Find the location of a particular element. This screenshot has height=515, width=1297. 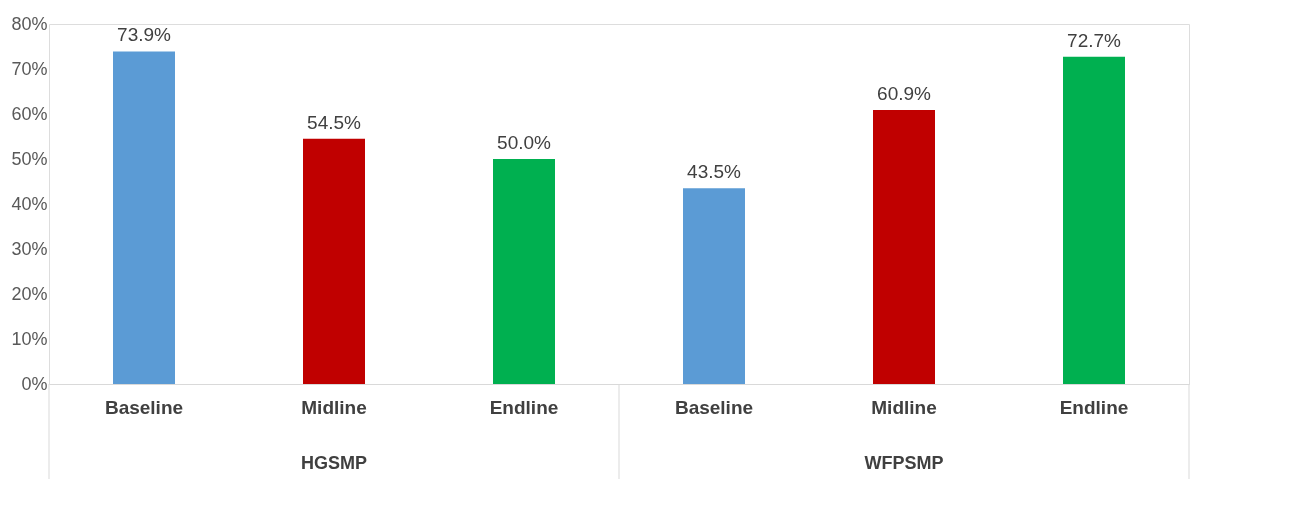

data-label: 54.5% is located at coordinates (334, 122).